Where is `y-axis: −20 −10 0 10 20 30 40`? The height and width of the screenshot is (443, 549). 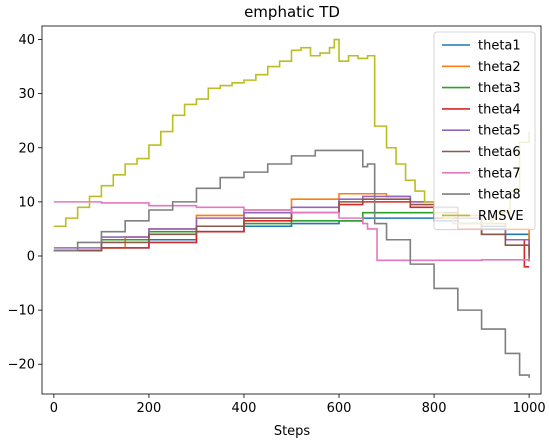 y-axis: −20 −10 0 10 20 30 40 is located at coordinates (25, 203).